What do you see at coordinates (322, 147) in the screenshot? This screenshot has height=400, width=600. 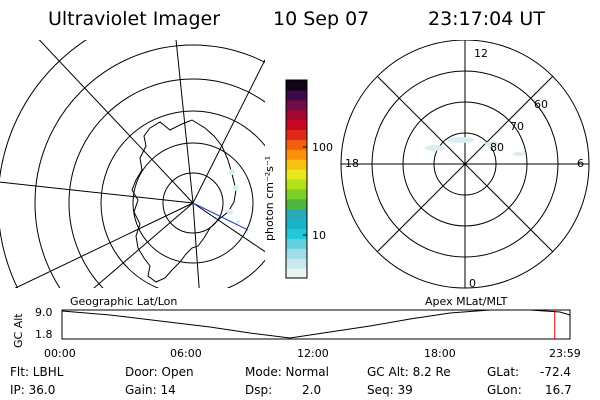 I see `colorbar-tick-100: 100` at bounding box center [322, 147].